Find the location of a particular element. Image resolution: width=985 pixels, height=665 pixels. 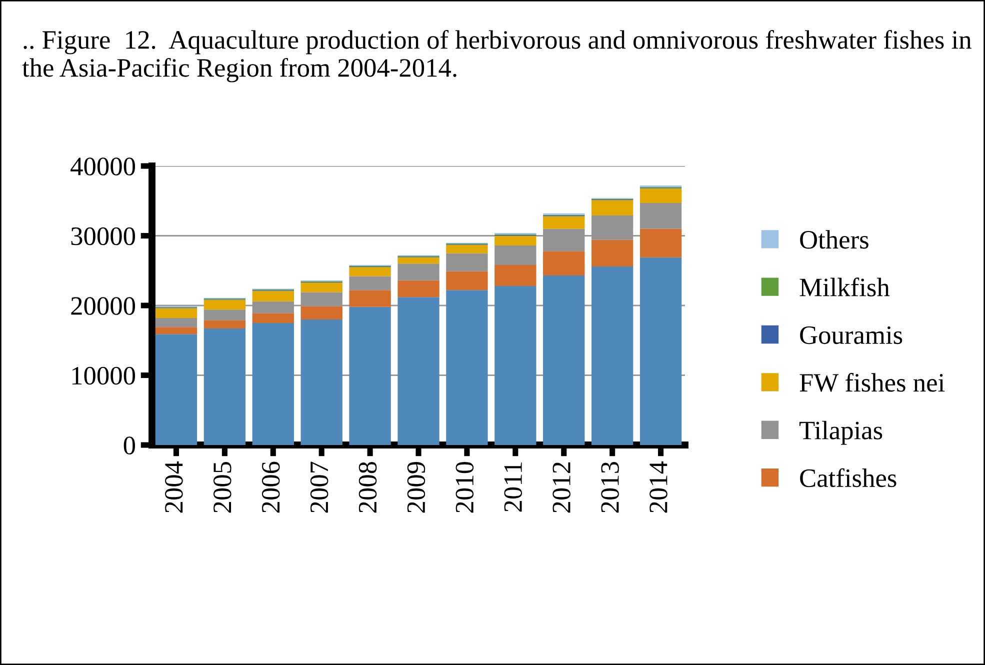

legend-label: Milkfish is located at coordinates (845, 287).